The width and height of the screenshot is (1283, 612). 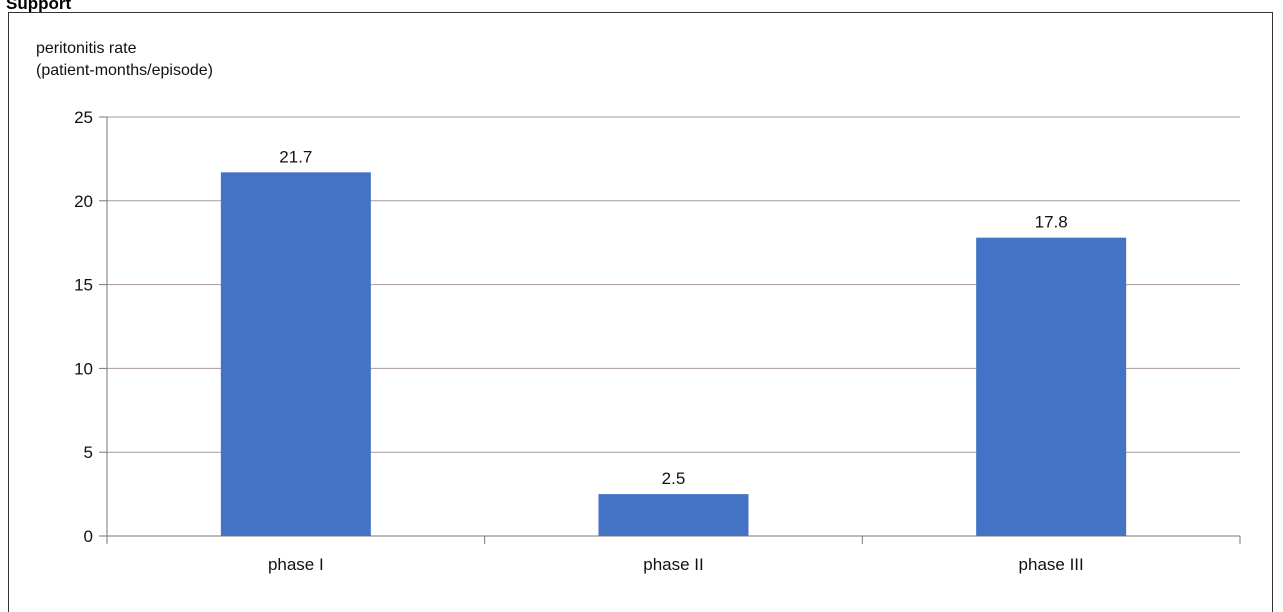 I want to click on bar-phase-iii, so click(x=1051, y=386).